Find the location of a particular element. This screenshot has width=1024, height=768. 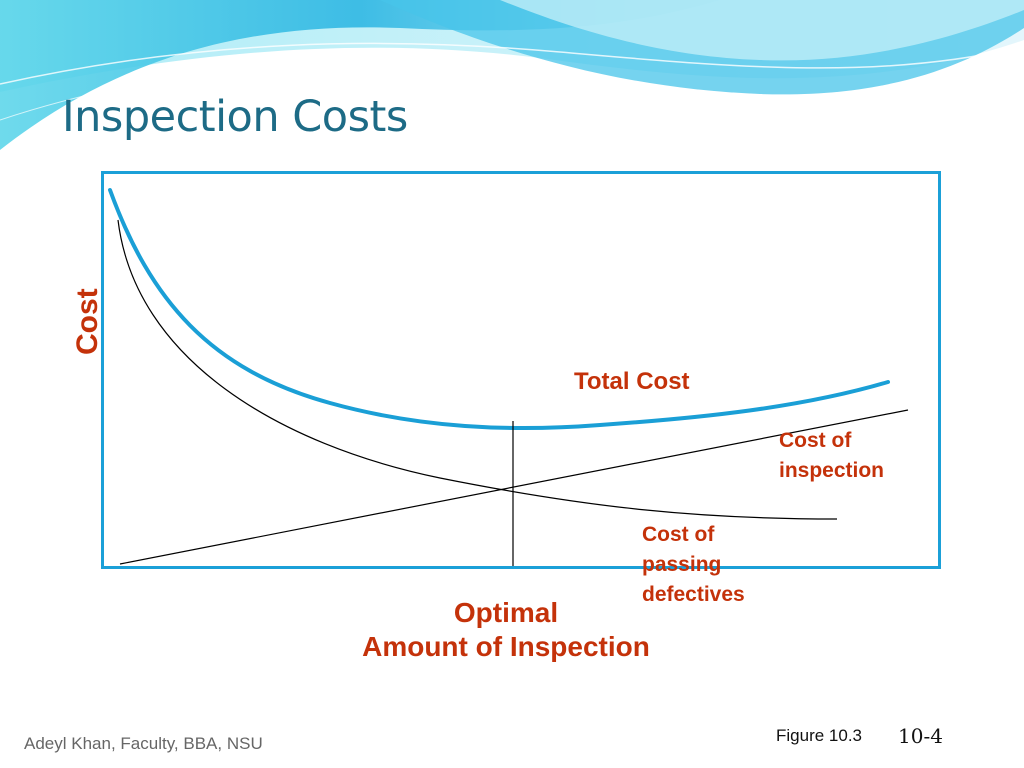

inspection-cost-label: Cost of inspection is located at coordinates (849, 456).